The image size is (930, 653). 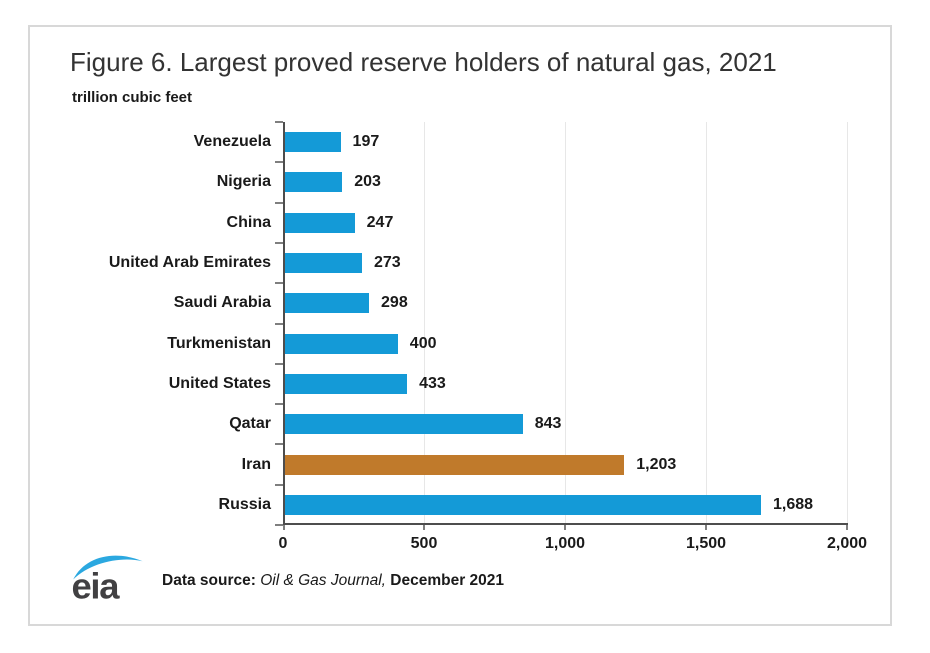 I want to click on bar-russia, so click(x=523, y=504).